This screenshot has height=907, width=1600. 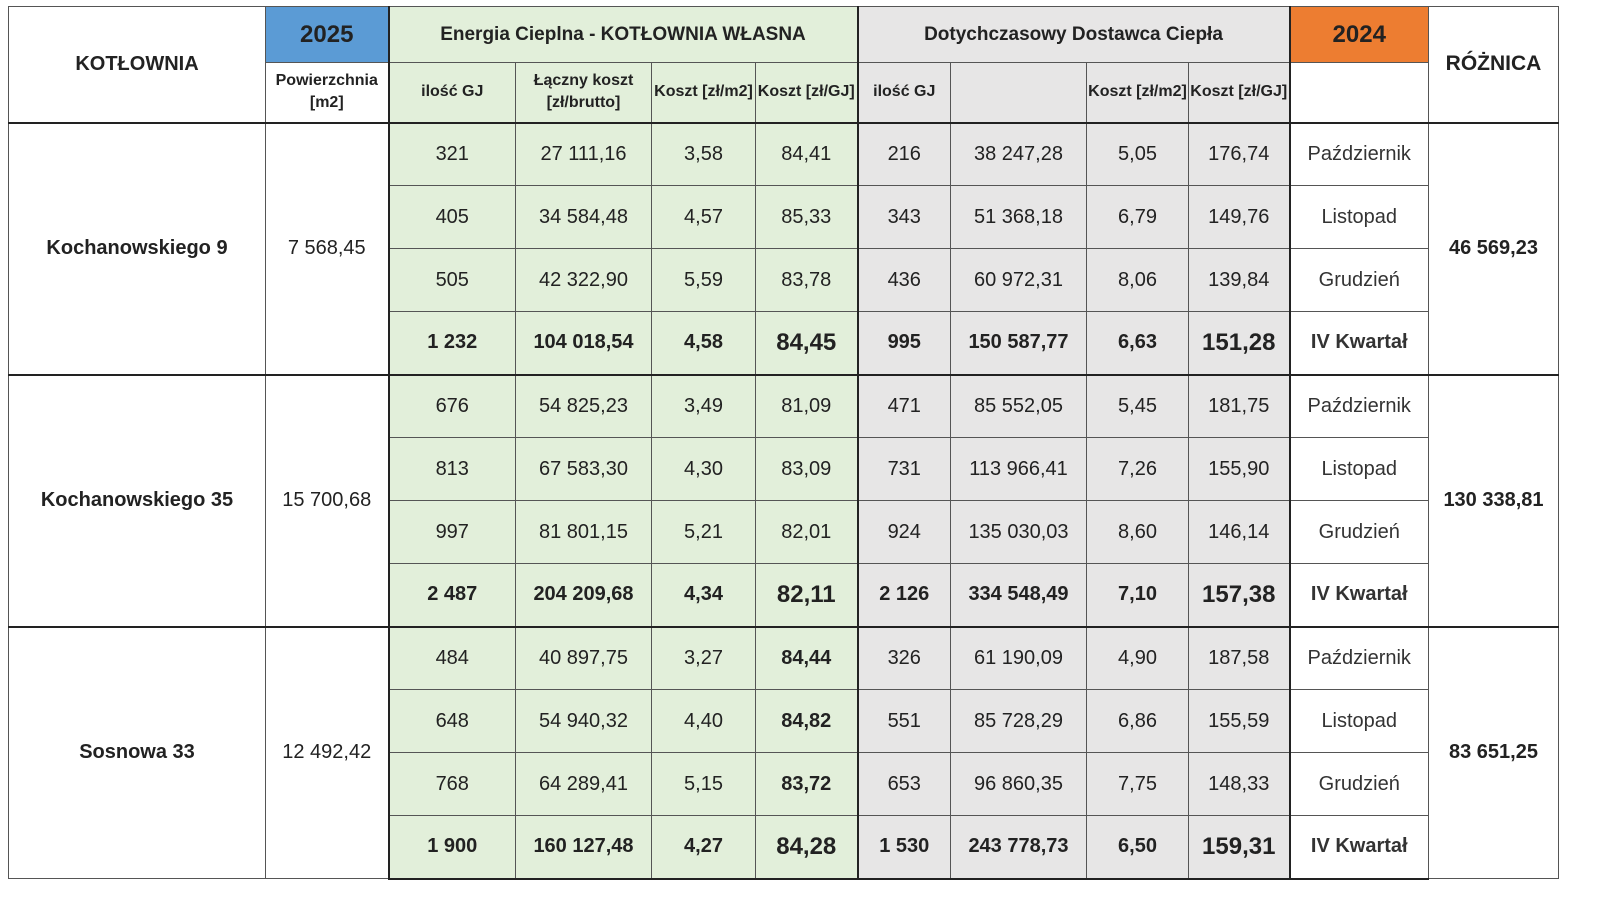 What do you see at coordinates (1493, 500) in the screenshot?
I see `difference-value: 130 338,81` at bounding box center [1493, 500].